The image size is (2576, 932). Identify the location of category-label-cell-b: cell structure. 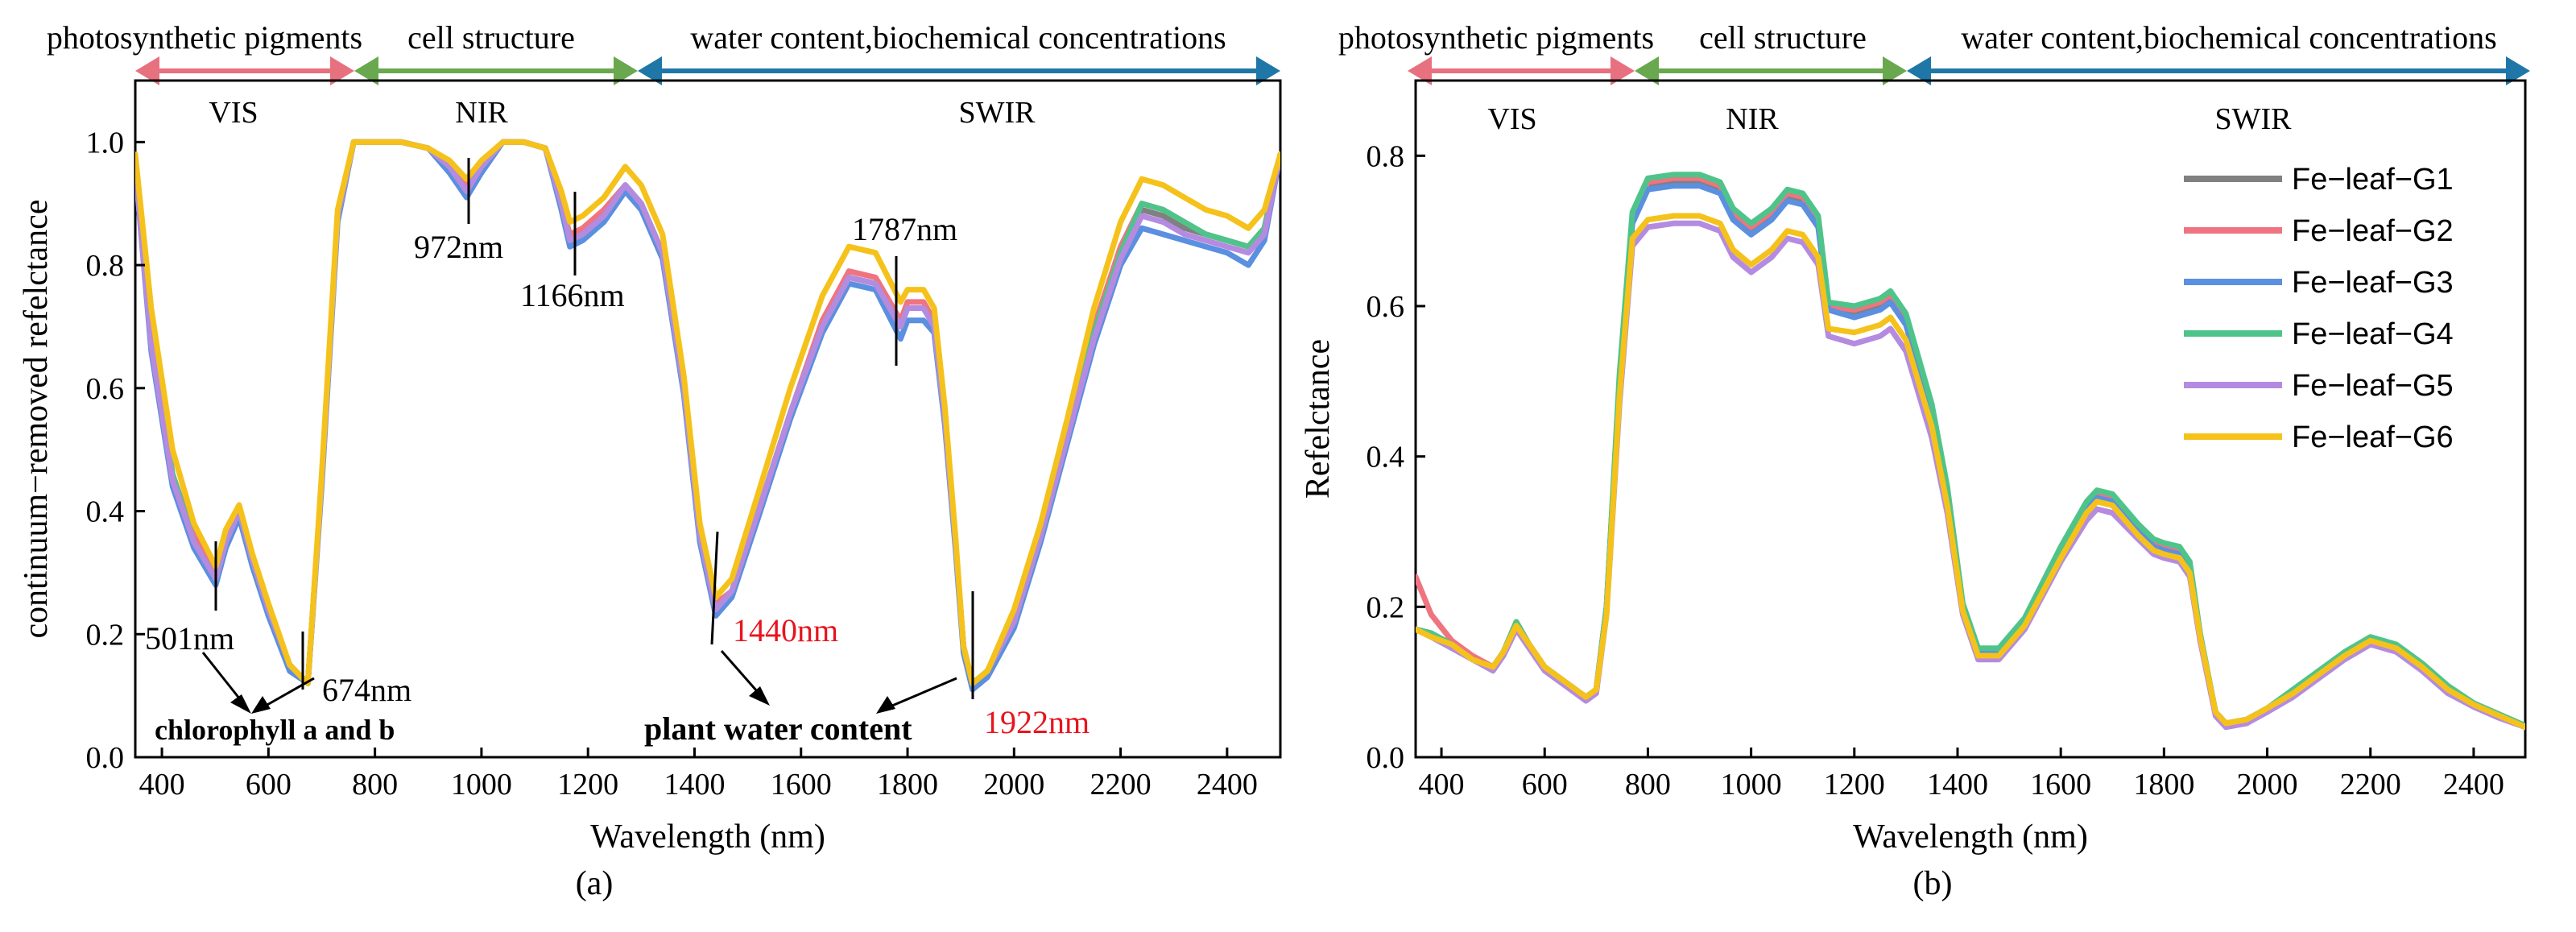
(1783, 37).